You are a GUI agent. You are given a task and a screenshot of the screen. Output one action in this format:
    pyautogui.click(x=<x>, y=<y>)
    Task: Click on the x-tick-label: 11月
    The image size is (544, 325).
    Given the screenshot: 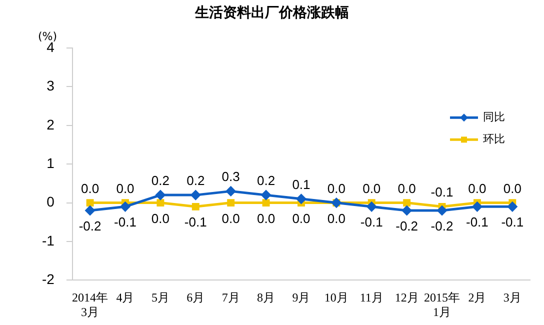 What is the action you would take?
    pyautogui.click(x=372, y=297)
    